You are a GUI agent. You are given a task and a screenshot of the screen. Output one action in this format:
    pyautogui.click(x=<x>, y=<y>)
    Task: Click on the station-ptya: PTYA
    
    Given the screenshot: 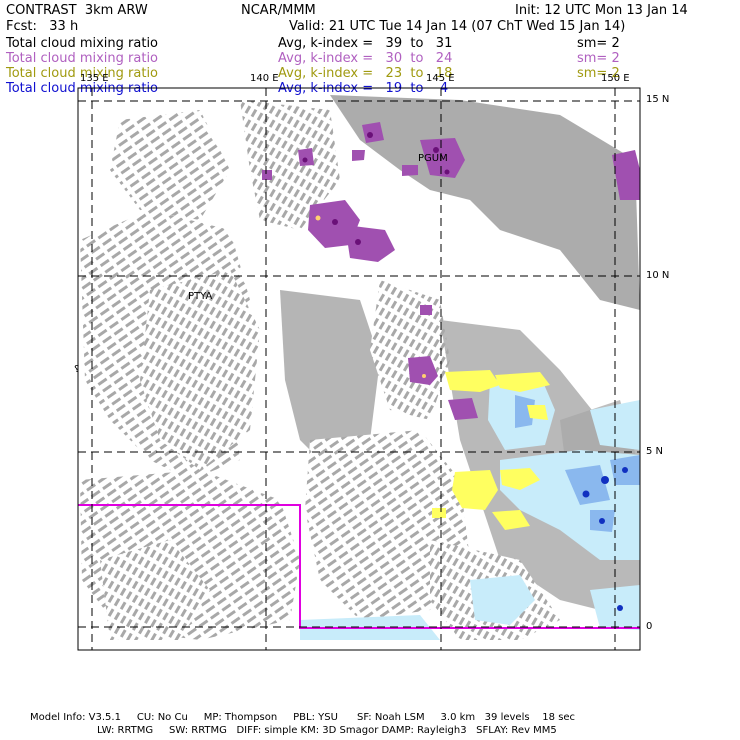 What is the action you would take?
    pyautogui.click(x=200, y=296)
    